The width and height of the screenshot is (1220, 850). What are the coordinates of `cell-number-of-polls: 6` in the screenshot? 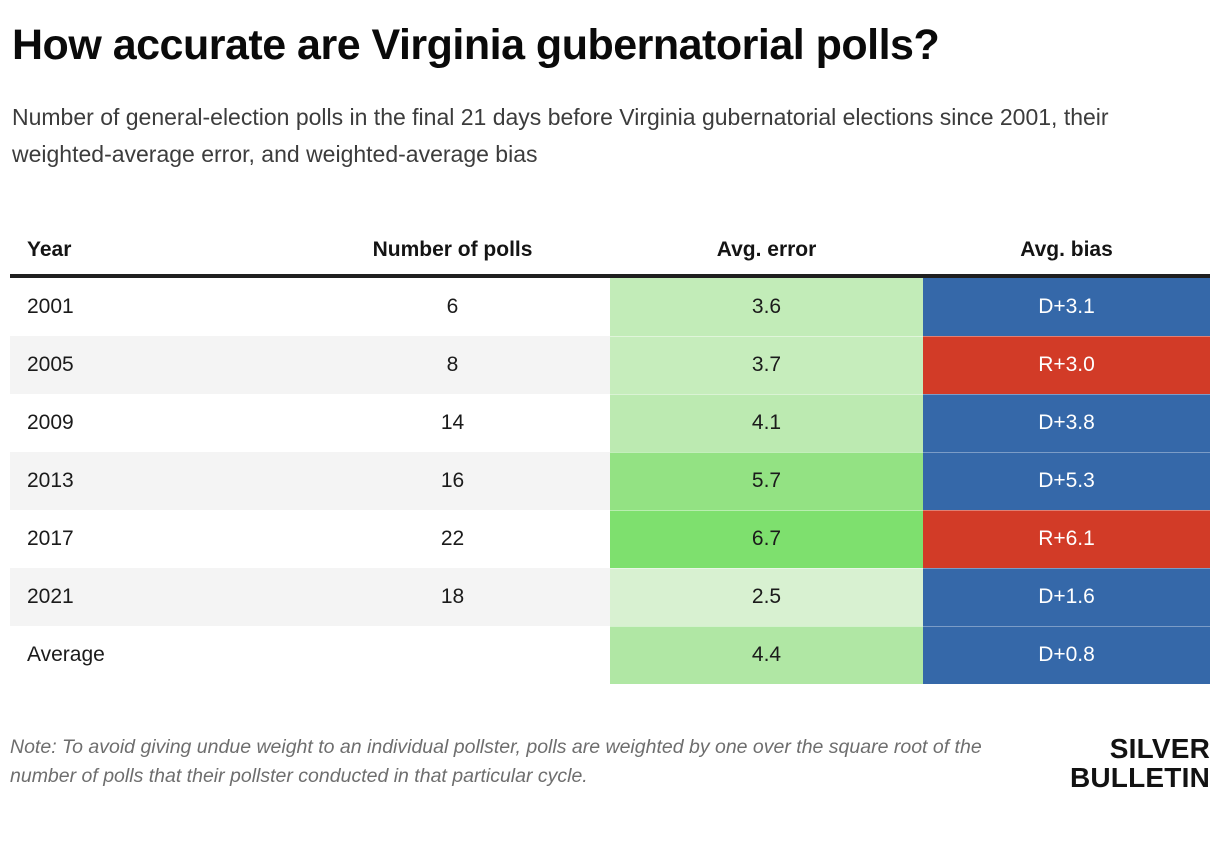 It's located at (452, 306).